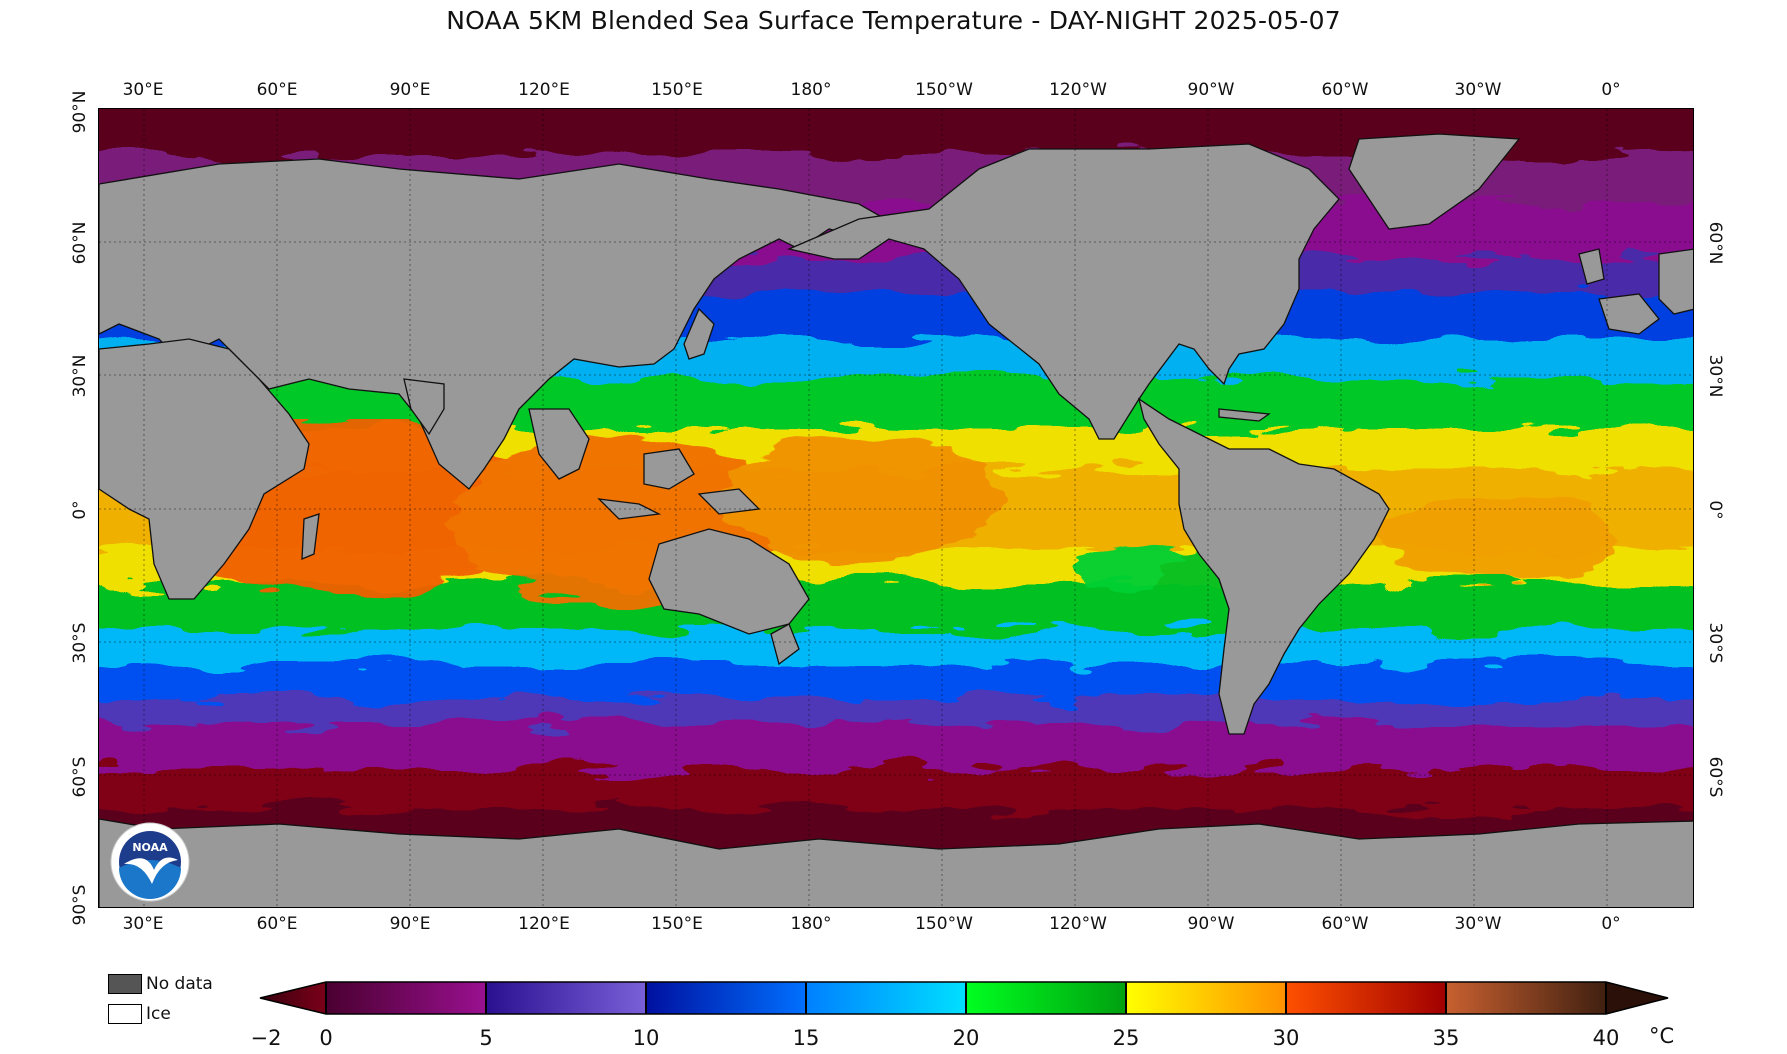 The image size is (1787, 1054). I want to click on right-label: 60°S, so click(1715, 777).